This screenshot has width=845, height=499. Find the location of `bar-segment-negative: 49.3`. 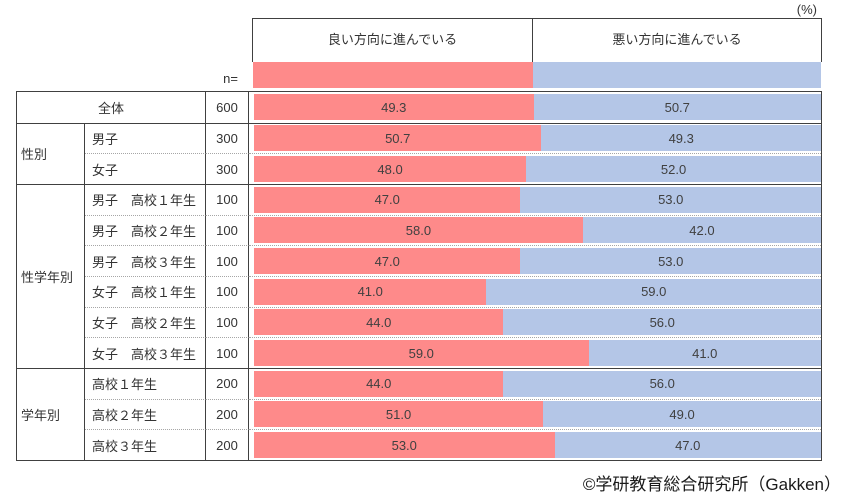

bar-segment-negative: 49.3 is located at coordinates (681, 138).